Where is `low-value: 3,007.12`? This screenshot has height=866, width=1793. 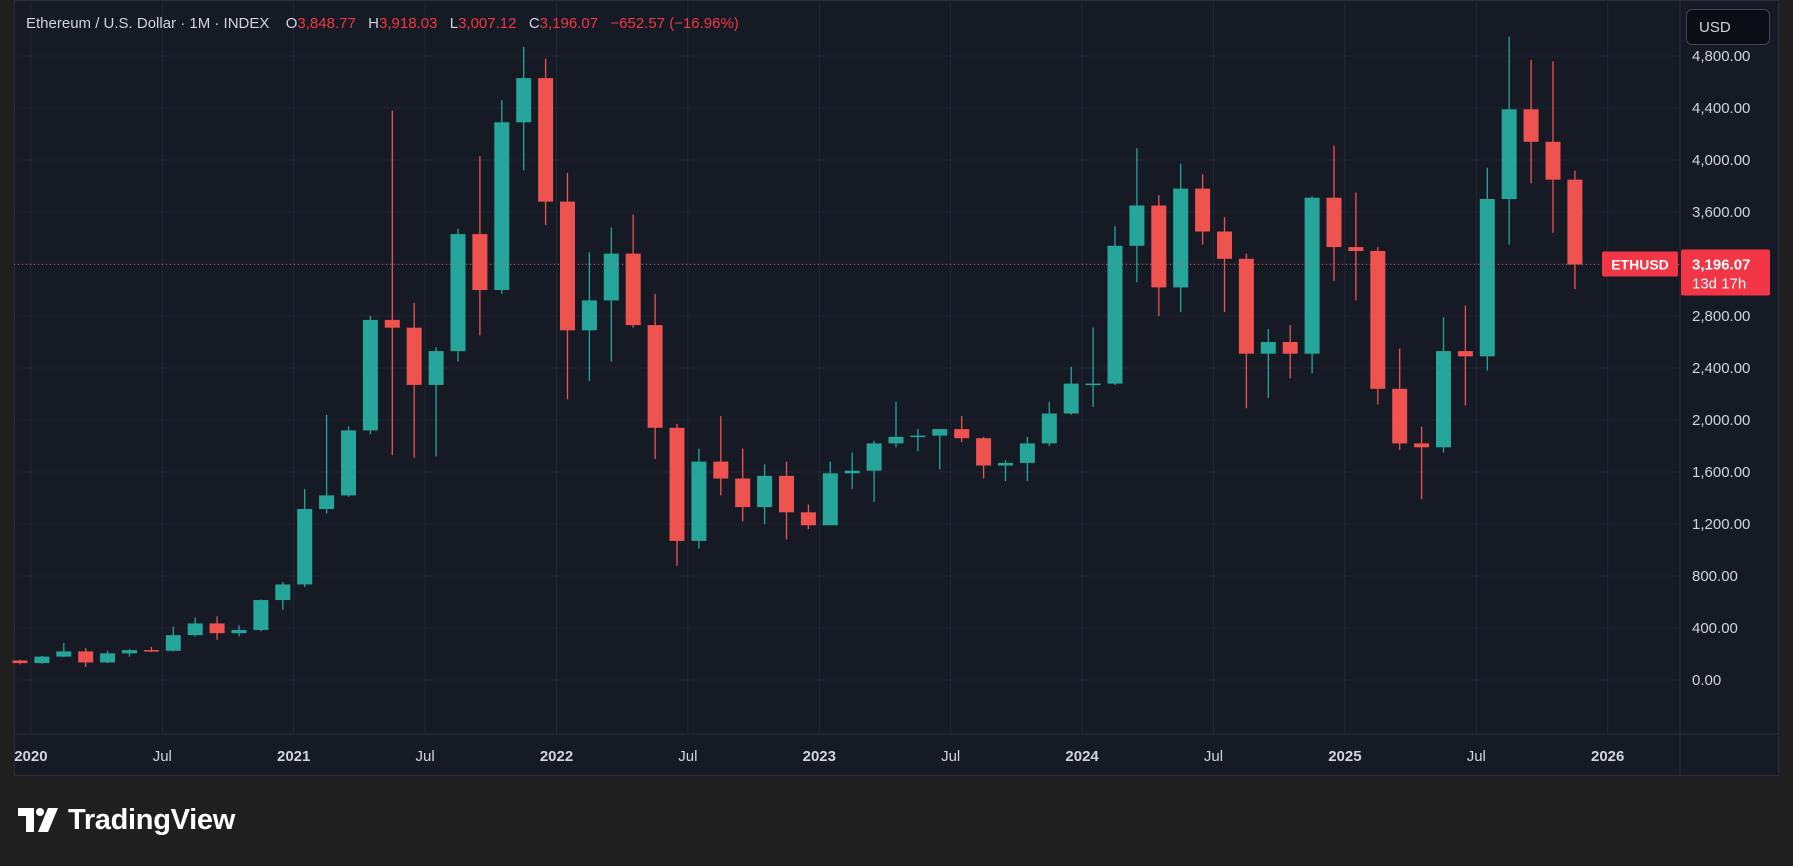 low-value: 3,007.12 is located at coordinates (487, 23).